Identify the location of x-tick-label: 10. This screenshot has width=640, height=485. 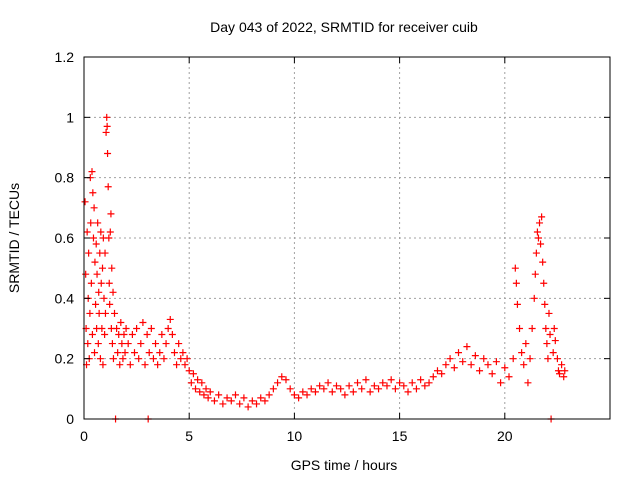
(295, 436).